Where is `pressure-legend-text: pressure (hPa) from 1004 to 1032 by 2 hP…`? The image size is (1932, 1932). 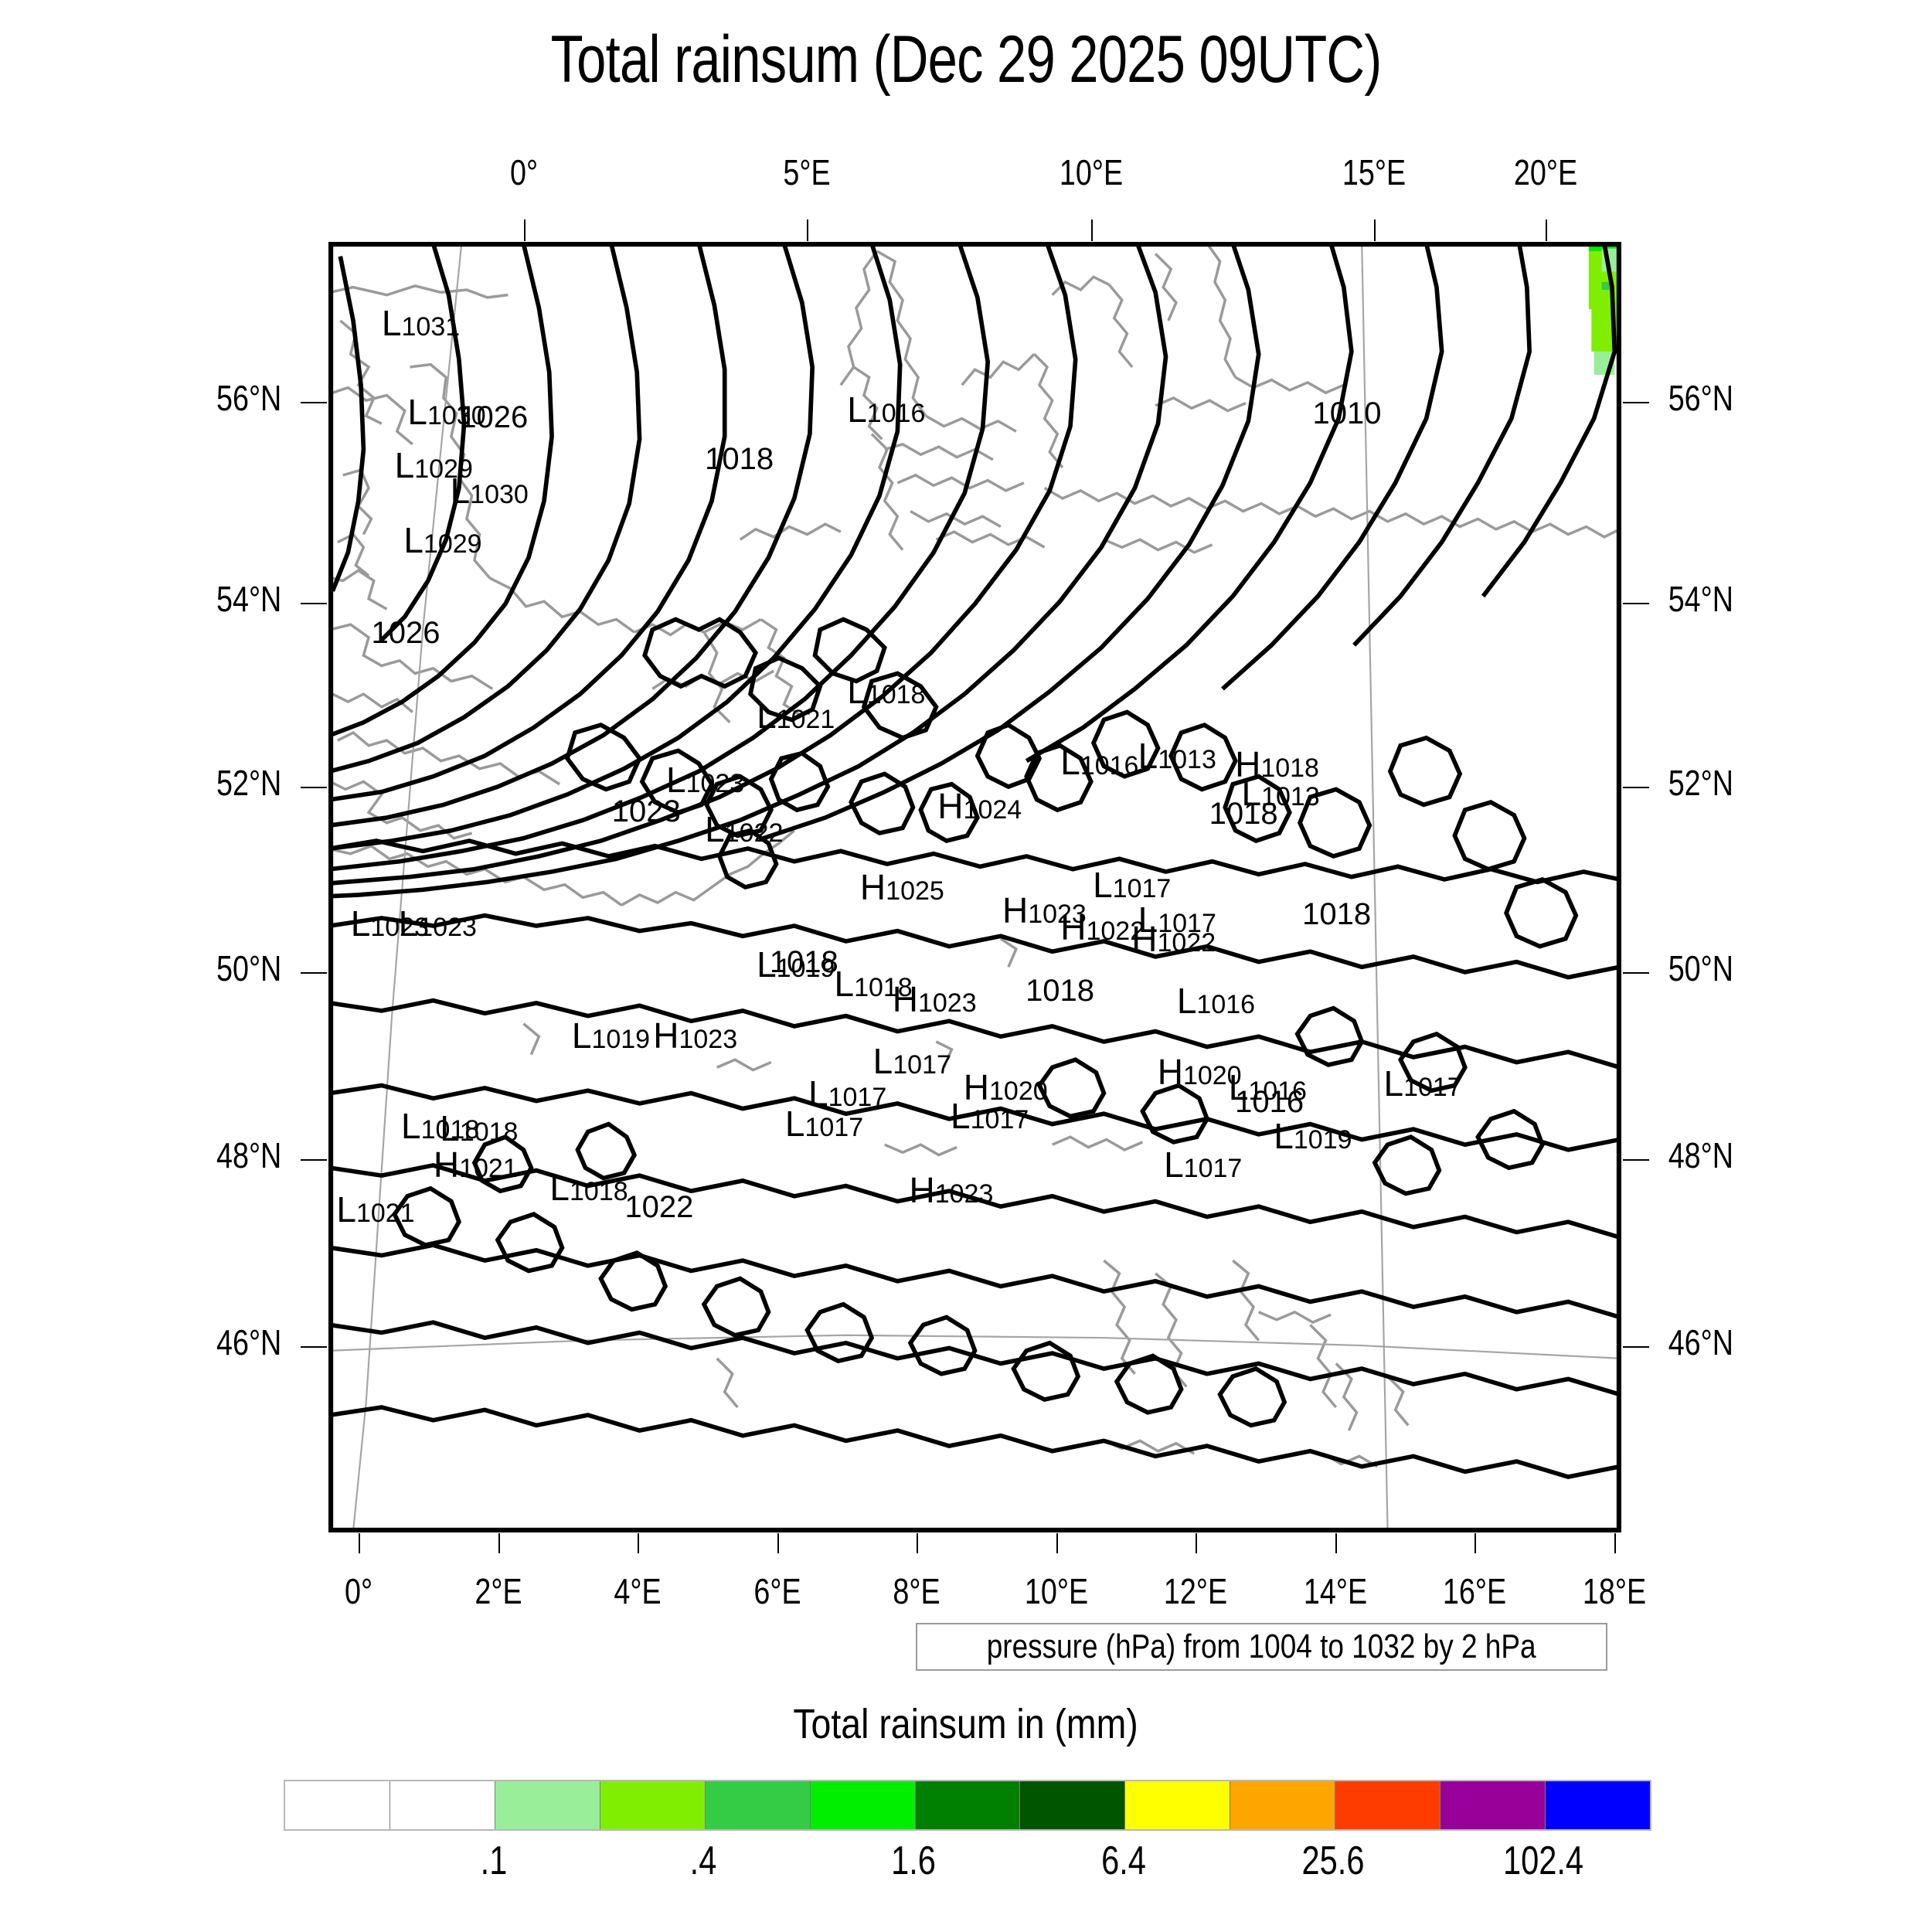 pressure-legend-text: pressure (hPa) from 1004 to 1032 by 2 hP… is located at coordinates (1262, 1646).